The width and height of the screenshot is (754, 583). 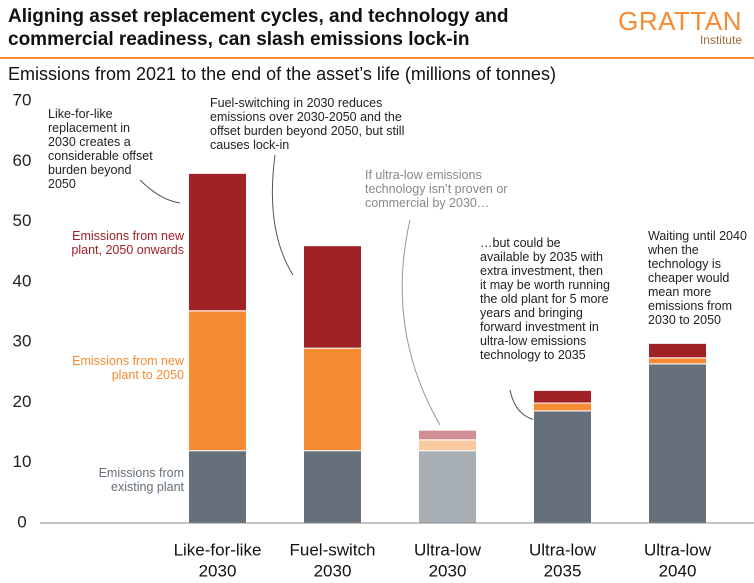 What do you see at coordinates (22, 99) in the screenshot?
I see `y-tick-label: 70` at bounding box center [22, 99].